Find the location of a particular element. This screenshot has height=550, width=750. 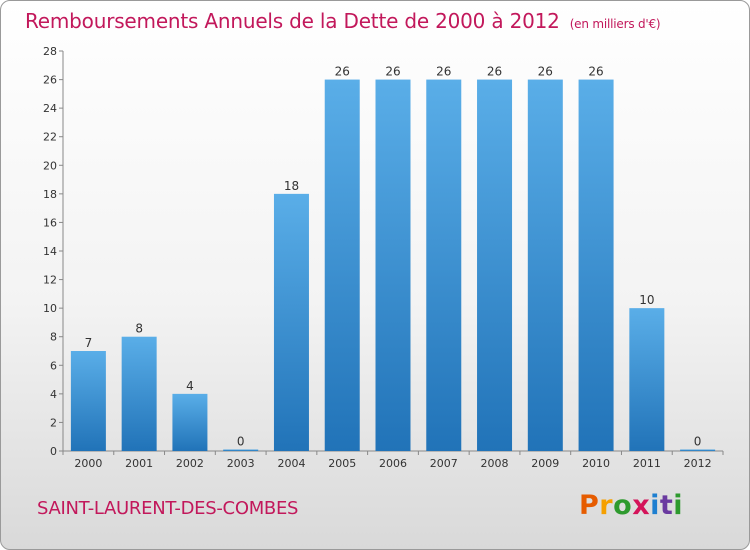

x-tick-label: 2000 is located at coordinates (88, 463).